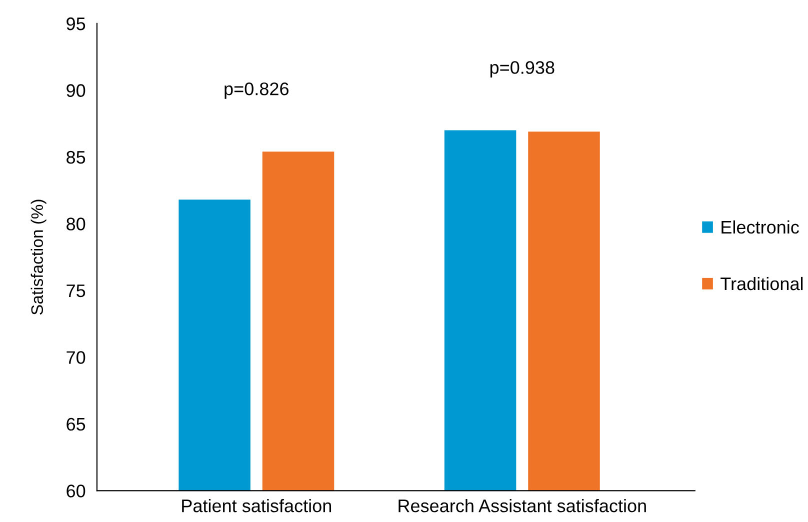 The width and height of the screenshot is (808, 522). I want to click on y-tick-label: 65, so click(76, 424).